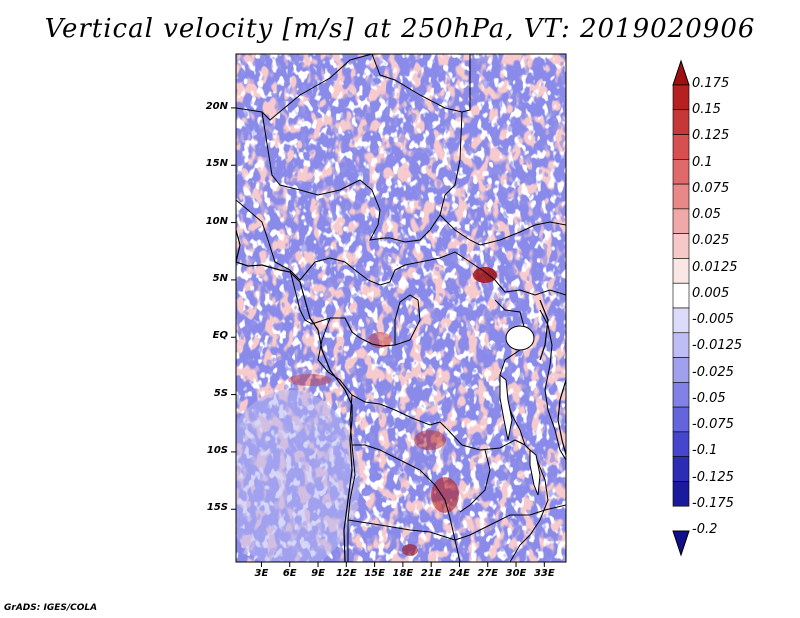 This screenshot has height=618, width=800. I want to click on lat-label: 15N, so click(216, 164).